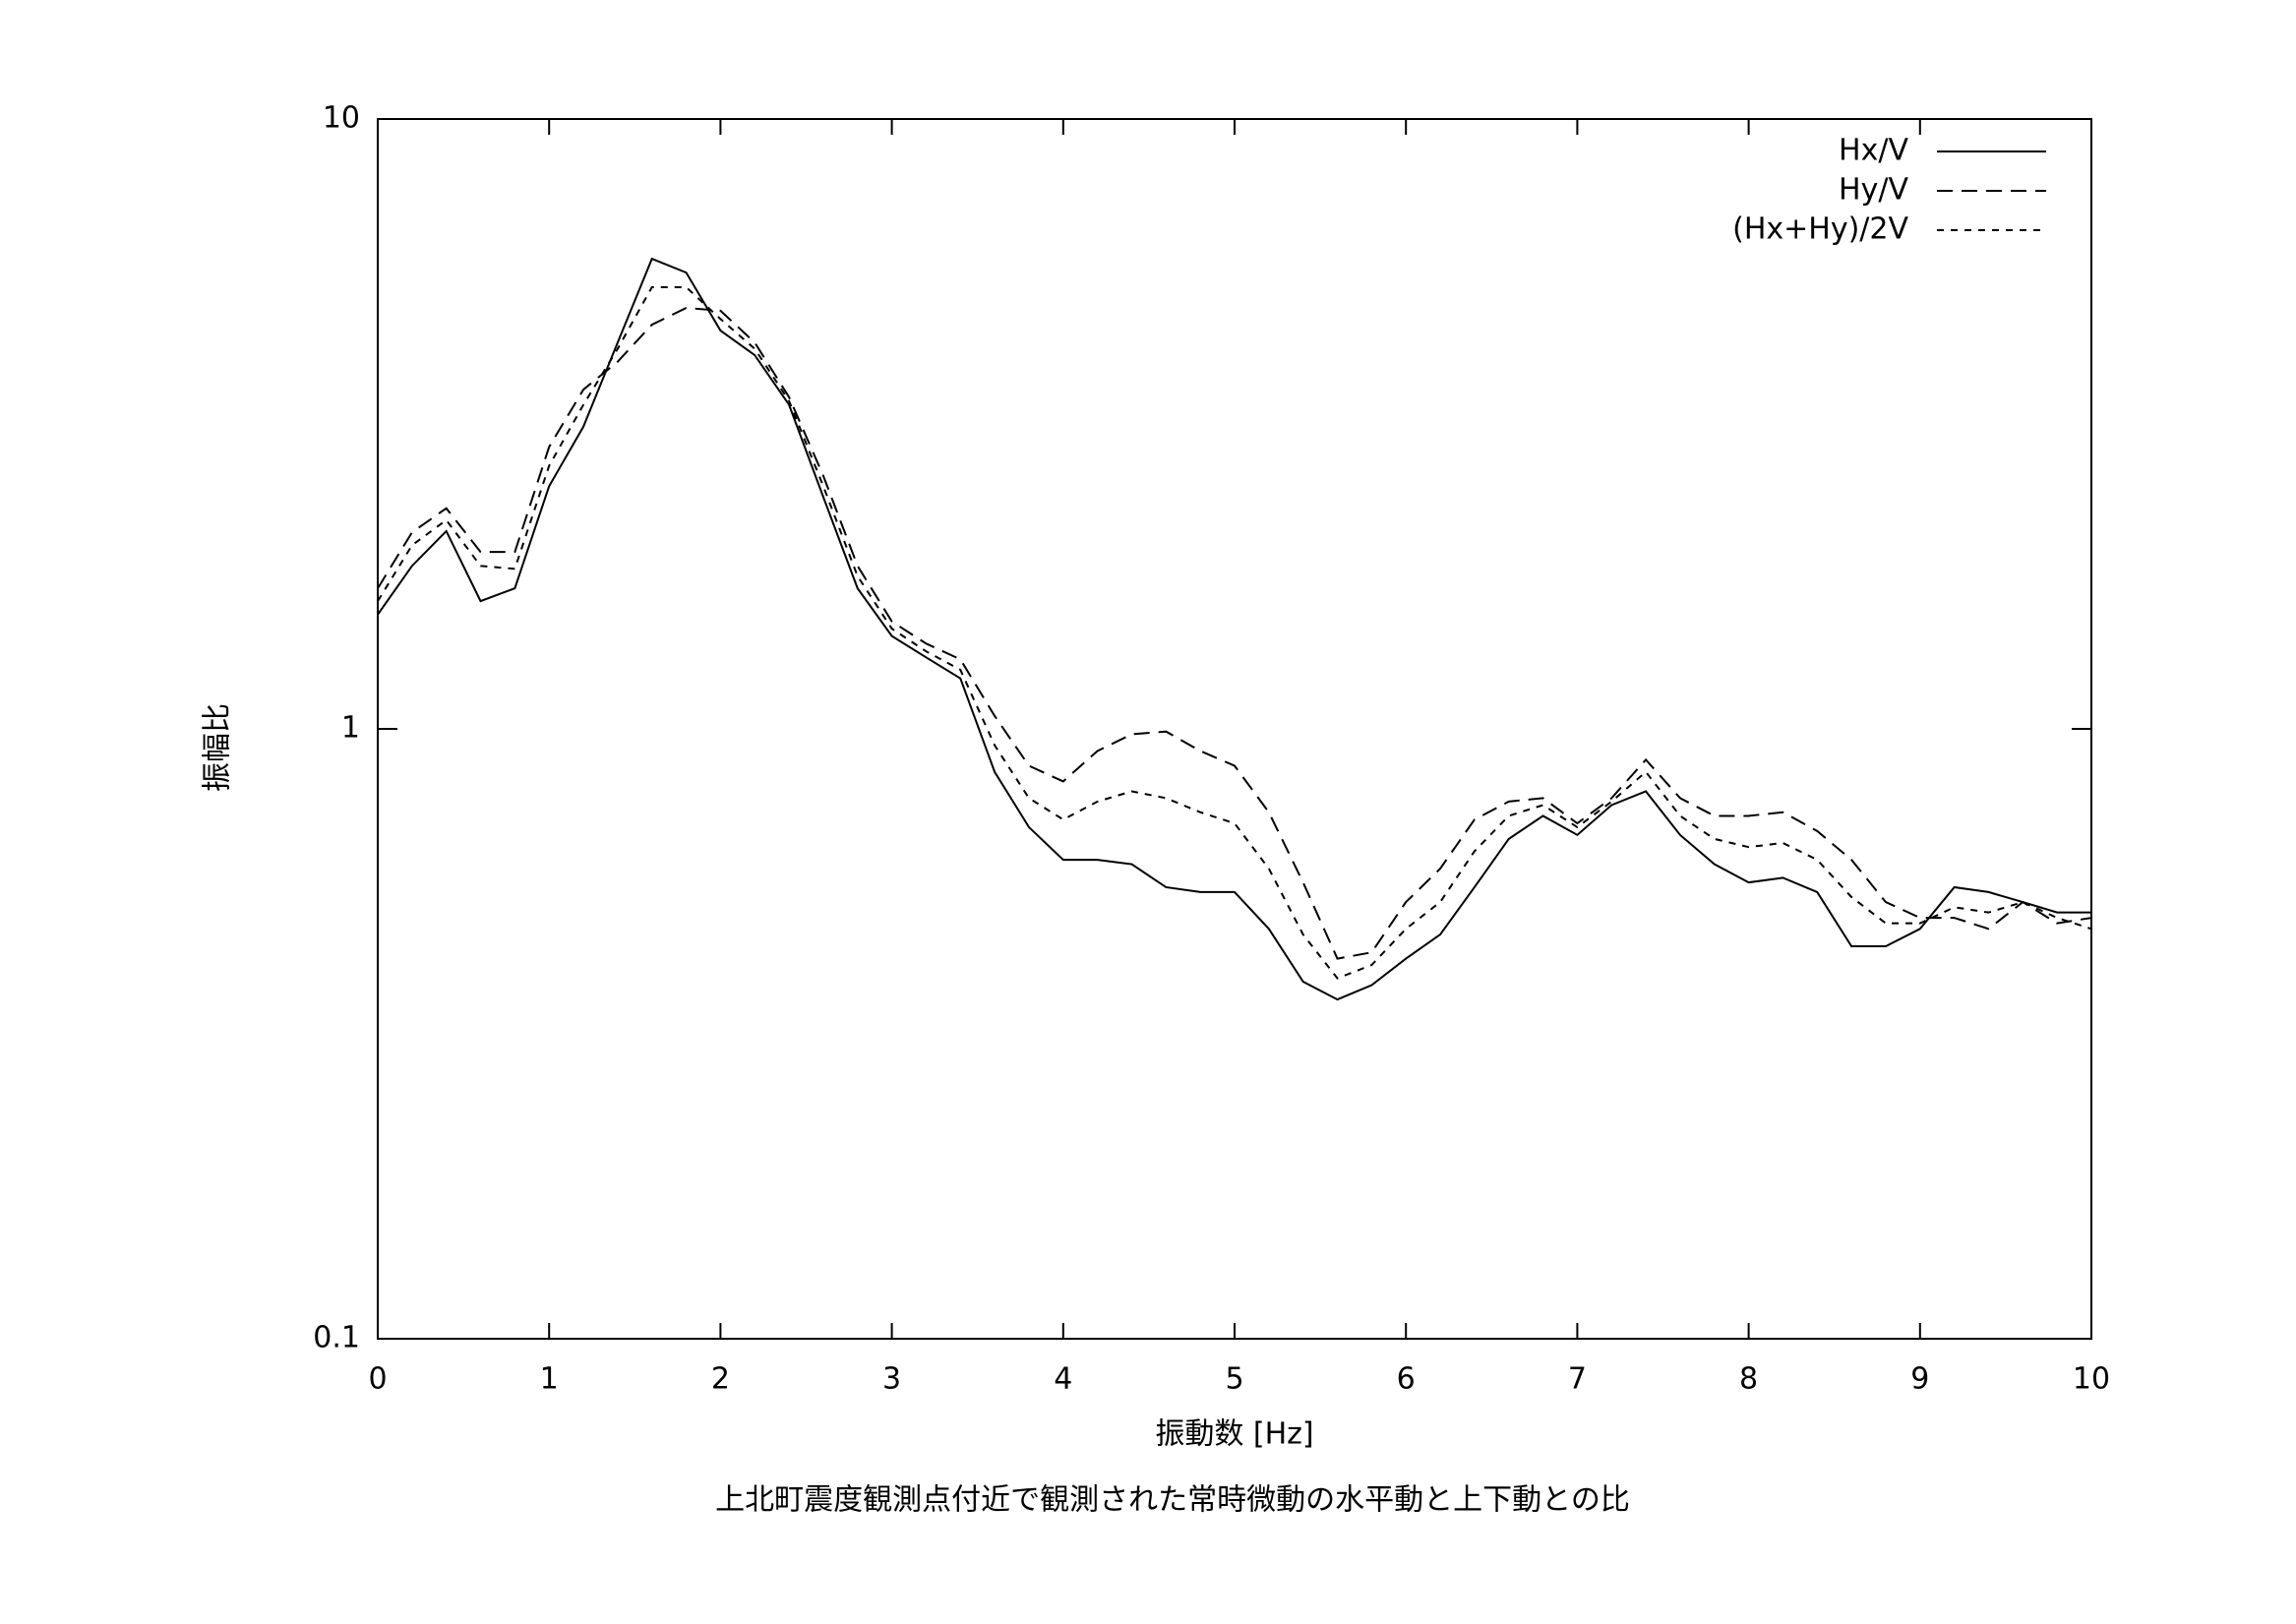  I want to click on x-tick-label: 6, so click(1406, 1379).